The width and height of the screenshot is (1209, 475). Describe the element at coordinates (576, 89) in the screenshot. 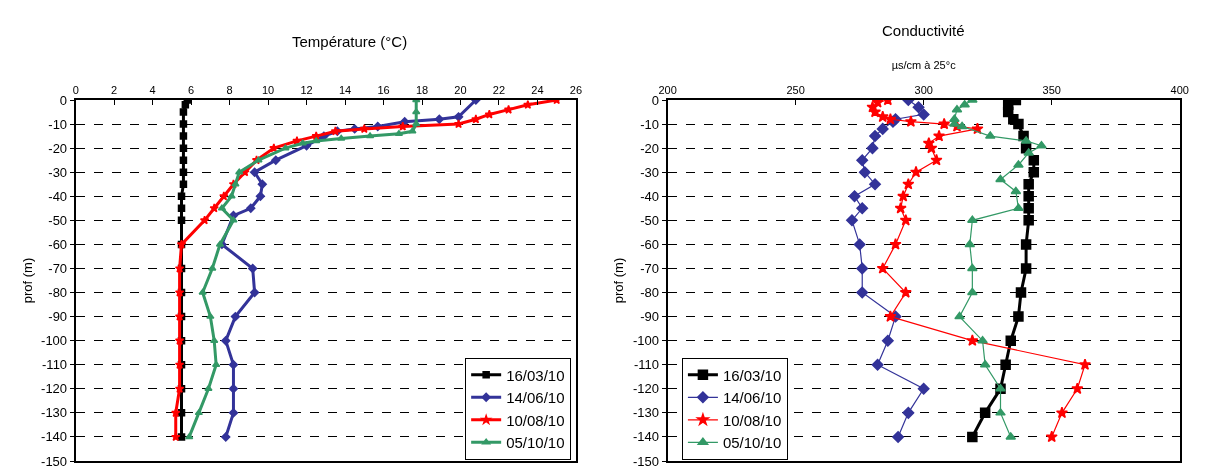

I see `x-tick-label: 26` at that location.